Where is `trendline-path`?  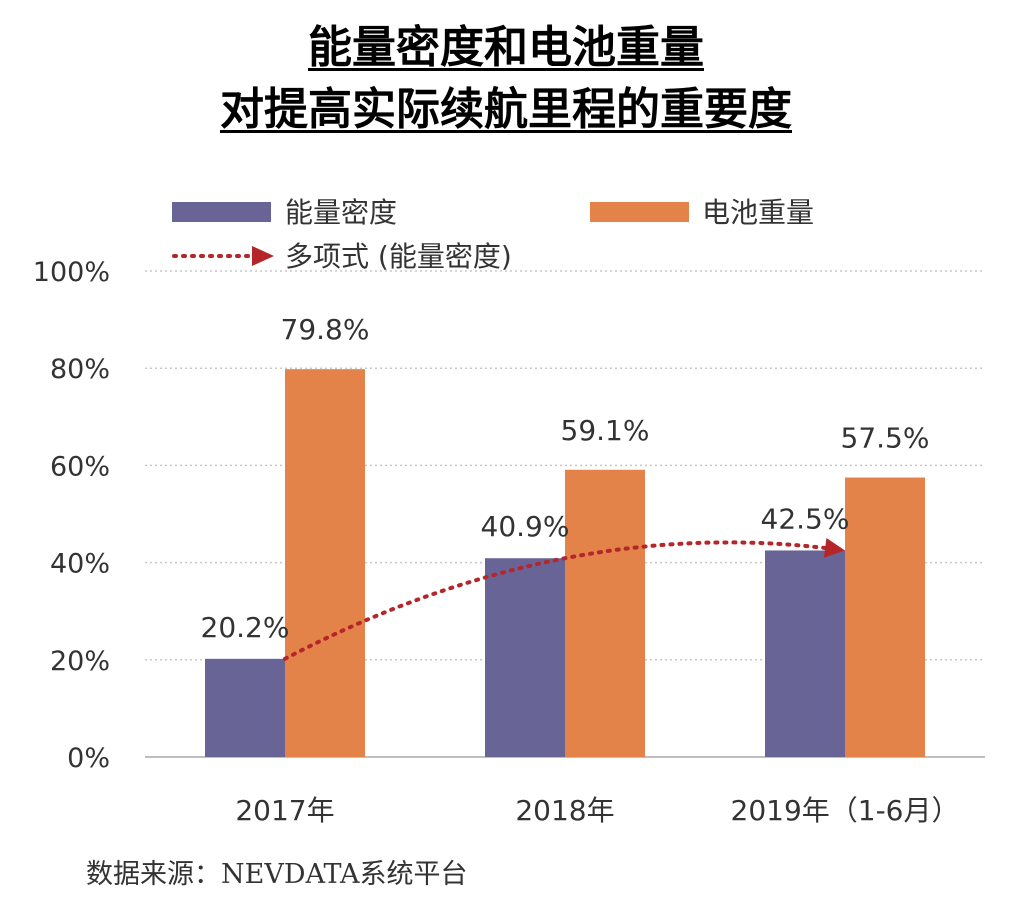
trendline-path is located at coordinates (558, 600).